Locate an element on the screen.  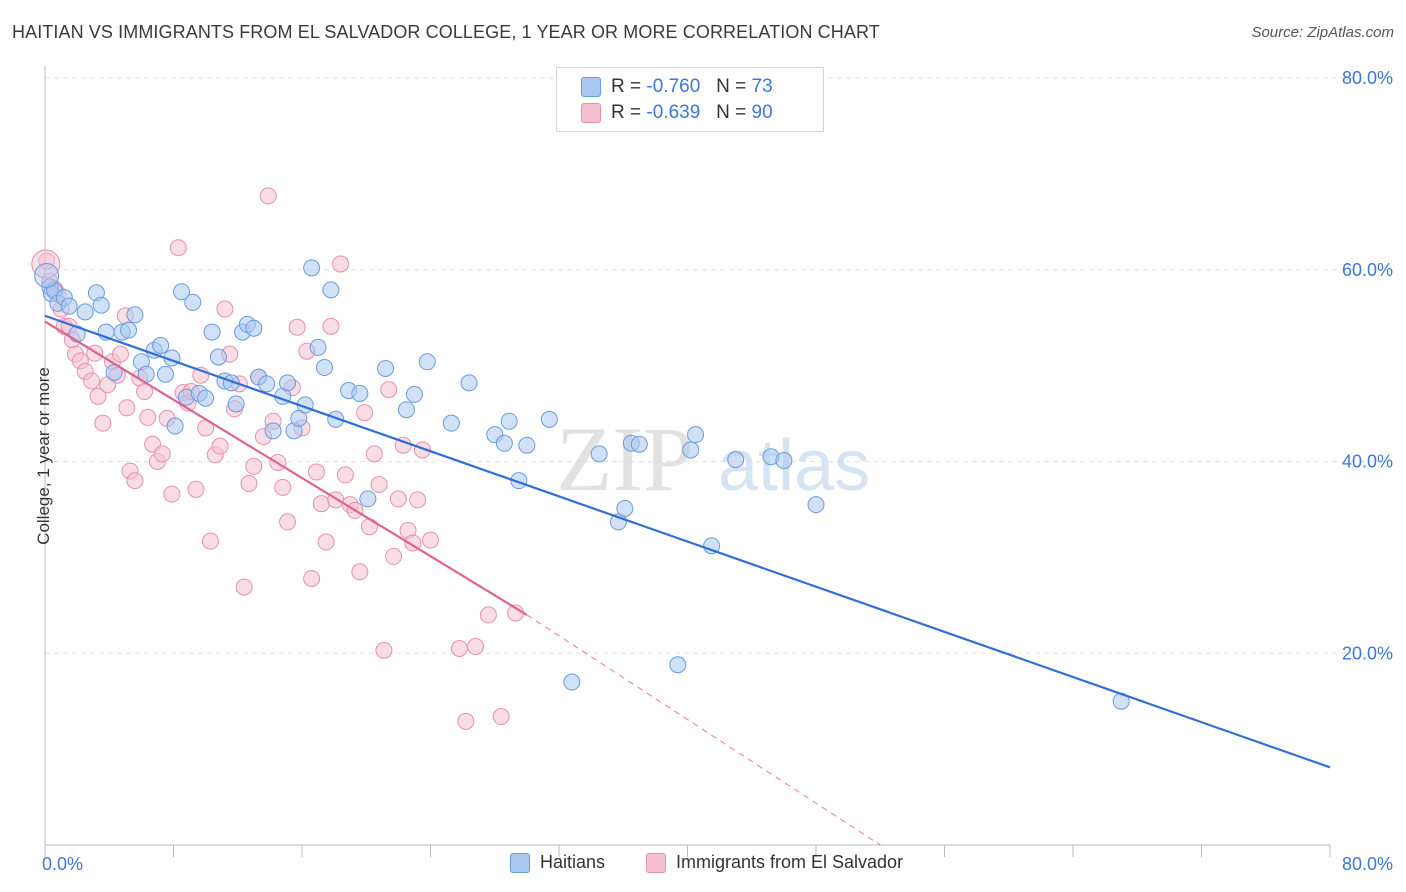
correlation-legend: R = -0.760 N = 73 R = -0.639 N = 90 is located at coordinates (690, 99).